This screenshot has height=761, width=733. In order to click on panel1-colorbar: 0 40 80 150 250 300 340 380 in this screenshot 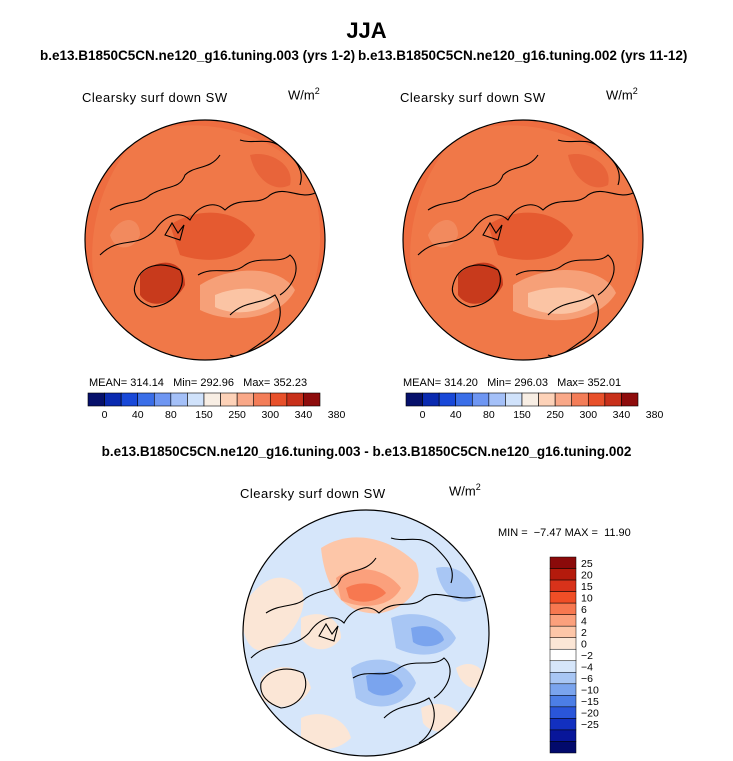, I will do `click(216, 406)`.